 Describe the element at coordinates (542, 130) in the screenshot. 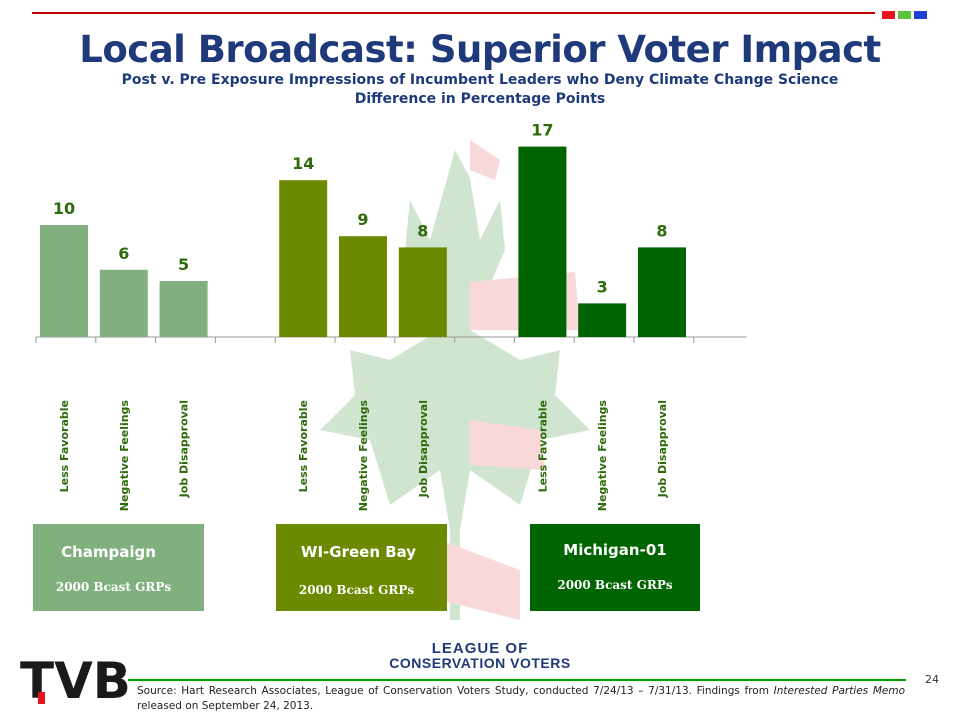

I see `data-label: 17` at that location.